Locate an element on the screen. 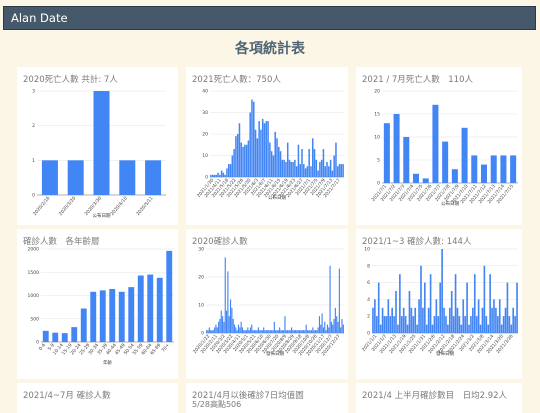  chart-card-april-first-half: 2021/4 上半月確診數目 日均2.92人 is located at coordinates (439, 398).